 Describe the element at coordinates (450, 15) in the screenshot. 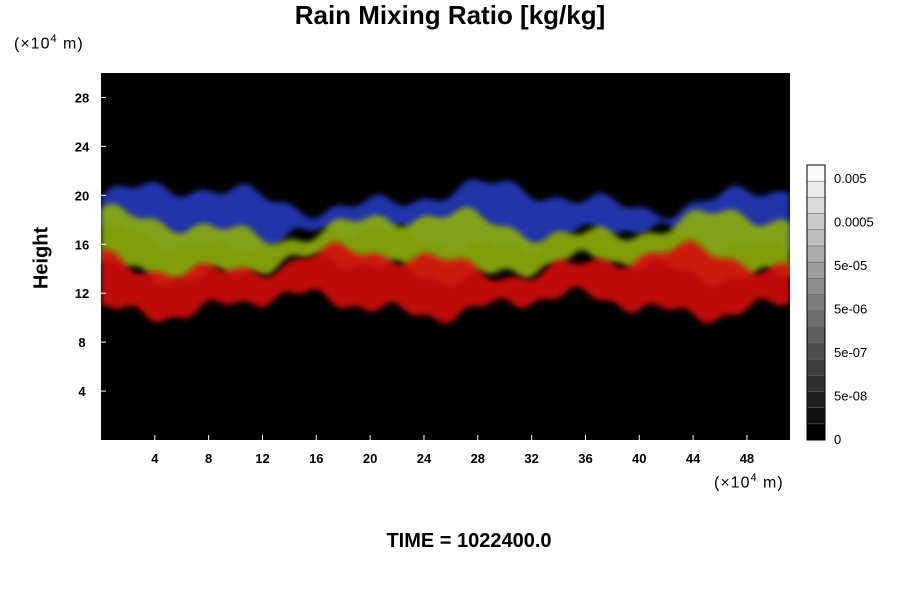

I see `chart-title: Rain Mixing Ratio [kg/kg]` at that location.